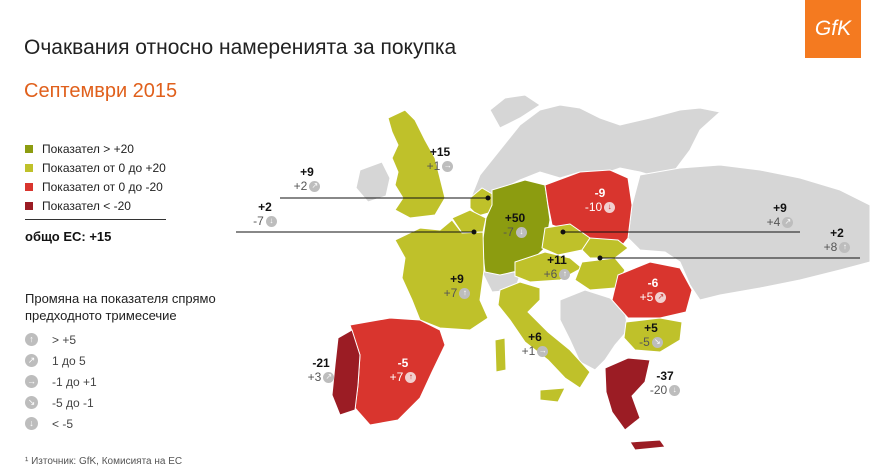 The height and width of the screenshot is (470, 883). Describe the element at coordinates (830, 247) in the screenshot. I see `change-value: +8` at that location.